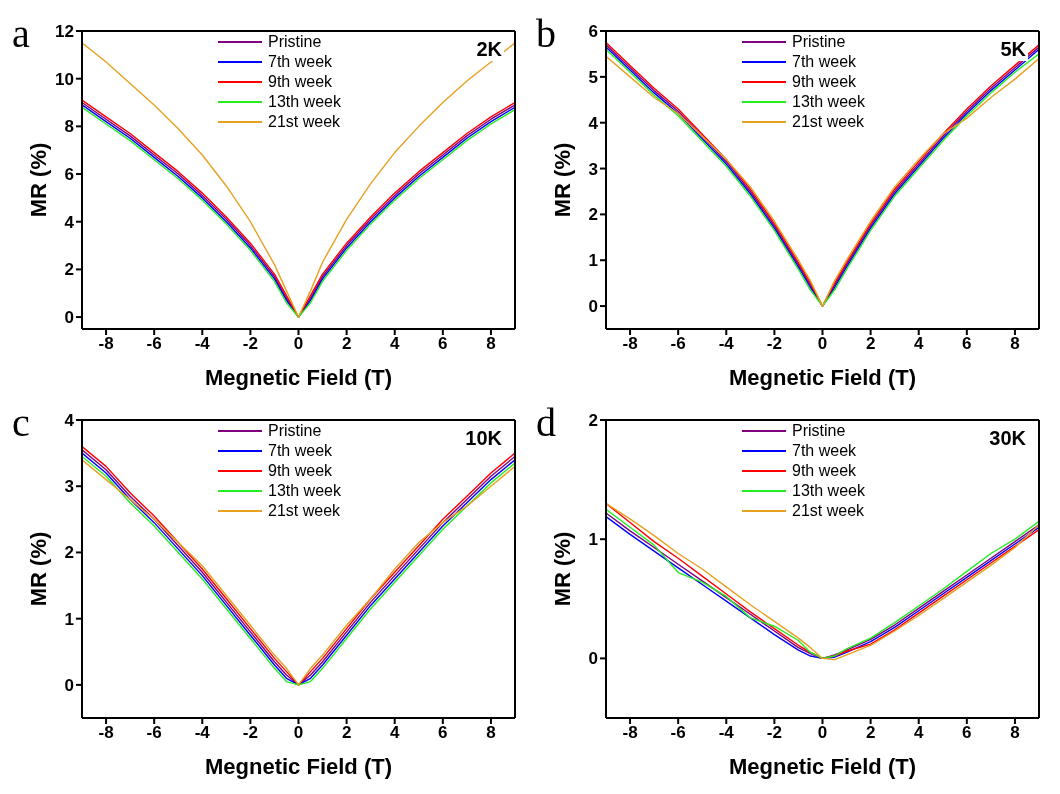 Image resolution: width=1060 pixels, height=794 pixels. Describe the element at coordinates (21, 422) in the screenshot. I see `chart-title: c` at that location.